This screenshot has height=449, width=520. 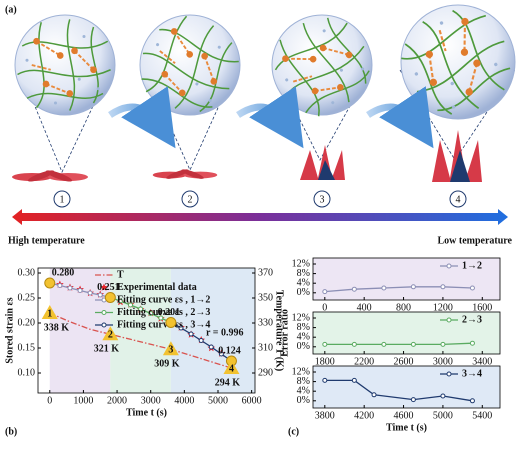 I want to click on key-point-label: 0.124, so click(x=229, y=350).